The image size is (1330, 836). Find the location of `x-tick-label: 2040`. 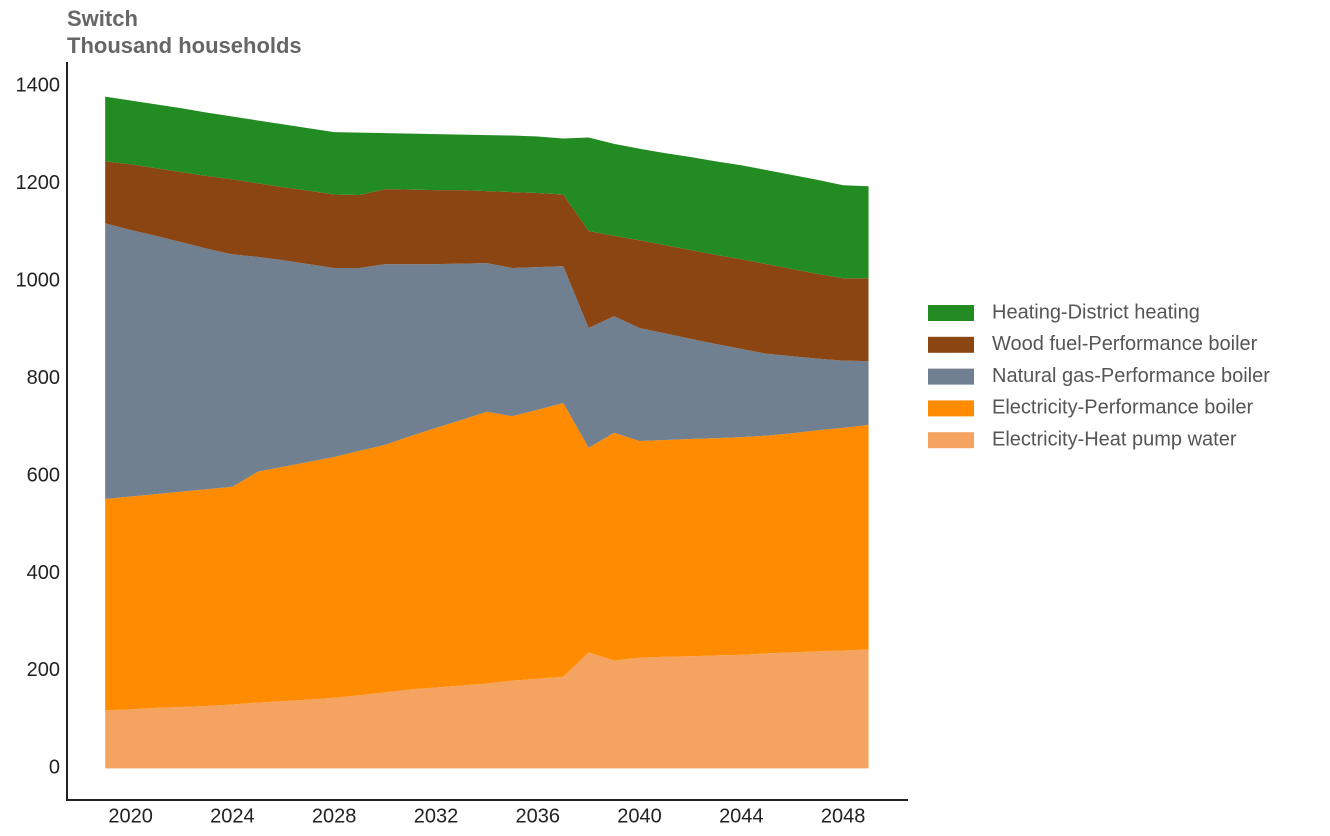

x-tick-label: 2040 is located at coordinates (639, 816).